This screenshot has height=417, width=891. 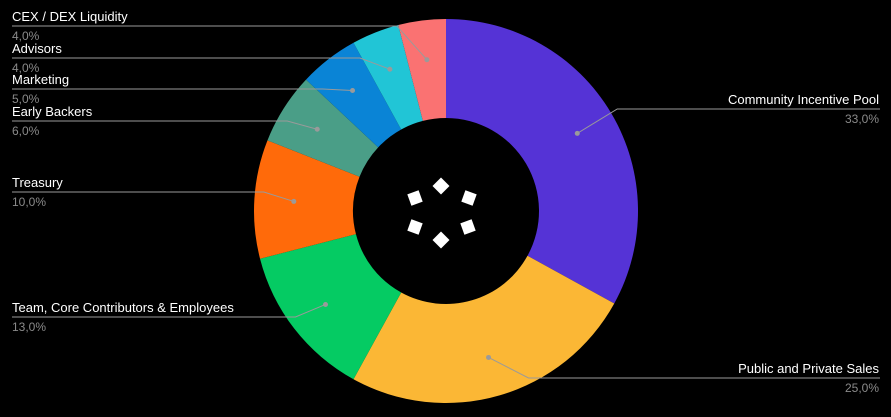 I want to click on slice-public-and-private-sales, so click(x=484, y=329).